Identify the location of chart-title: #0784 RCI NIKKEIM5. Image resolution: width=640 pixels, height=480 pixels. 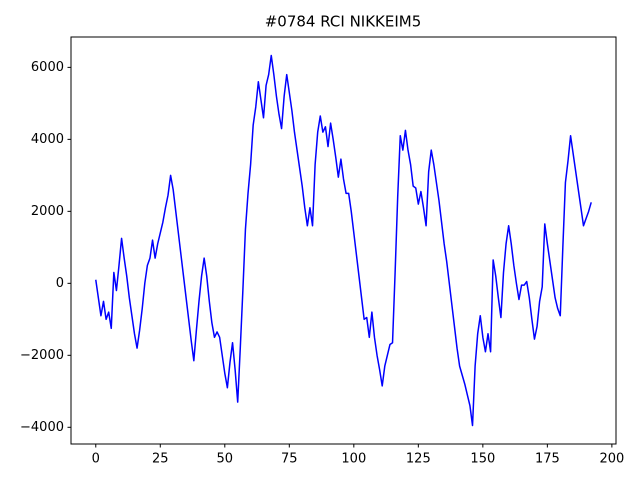
(343, 22).